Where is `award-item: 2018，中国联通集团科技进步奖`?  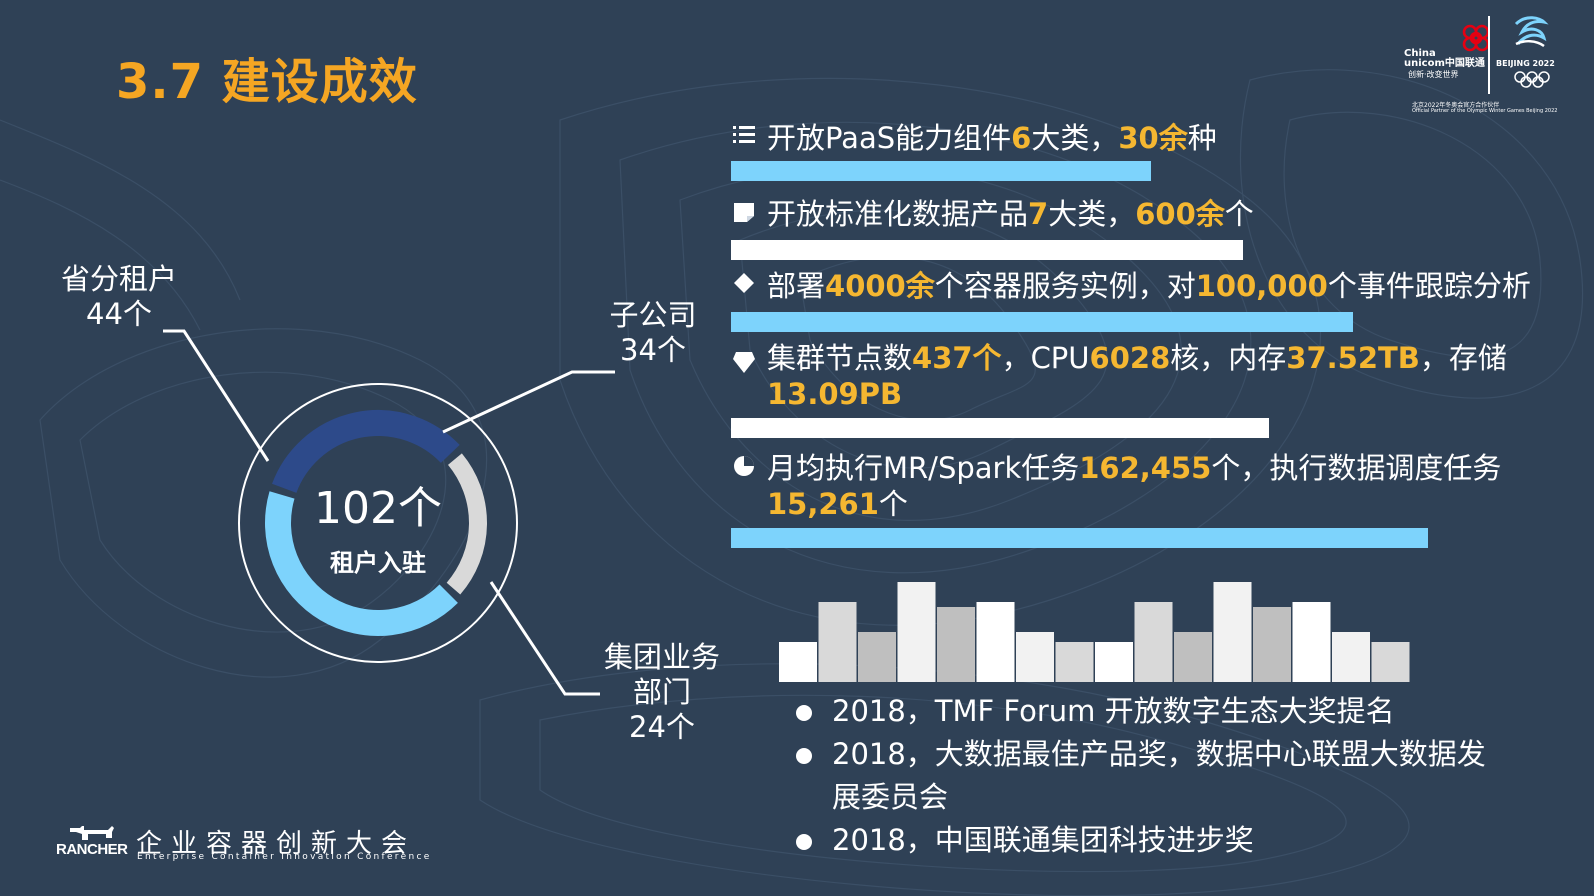 award-item: 2018，中国联通集团科技进步奖 is located at coordinates (1156, 840).